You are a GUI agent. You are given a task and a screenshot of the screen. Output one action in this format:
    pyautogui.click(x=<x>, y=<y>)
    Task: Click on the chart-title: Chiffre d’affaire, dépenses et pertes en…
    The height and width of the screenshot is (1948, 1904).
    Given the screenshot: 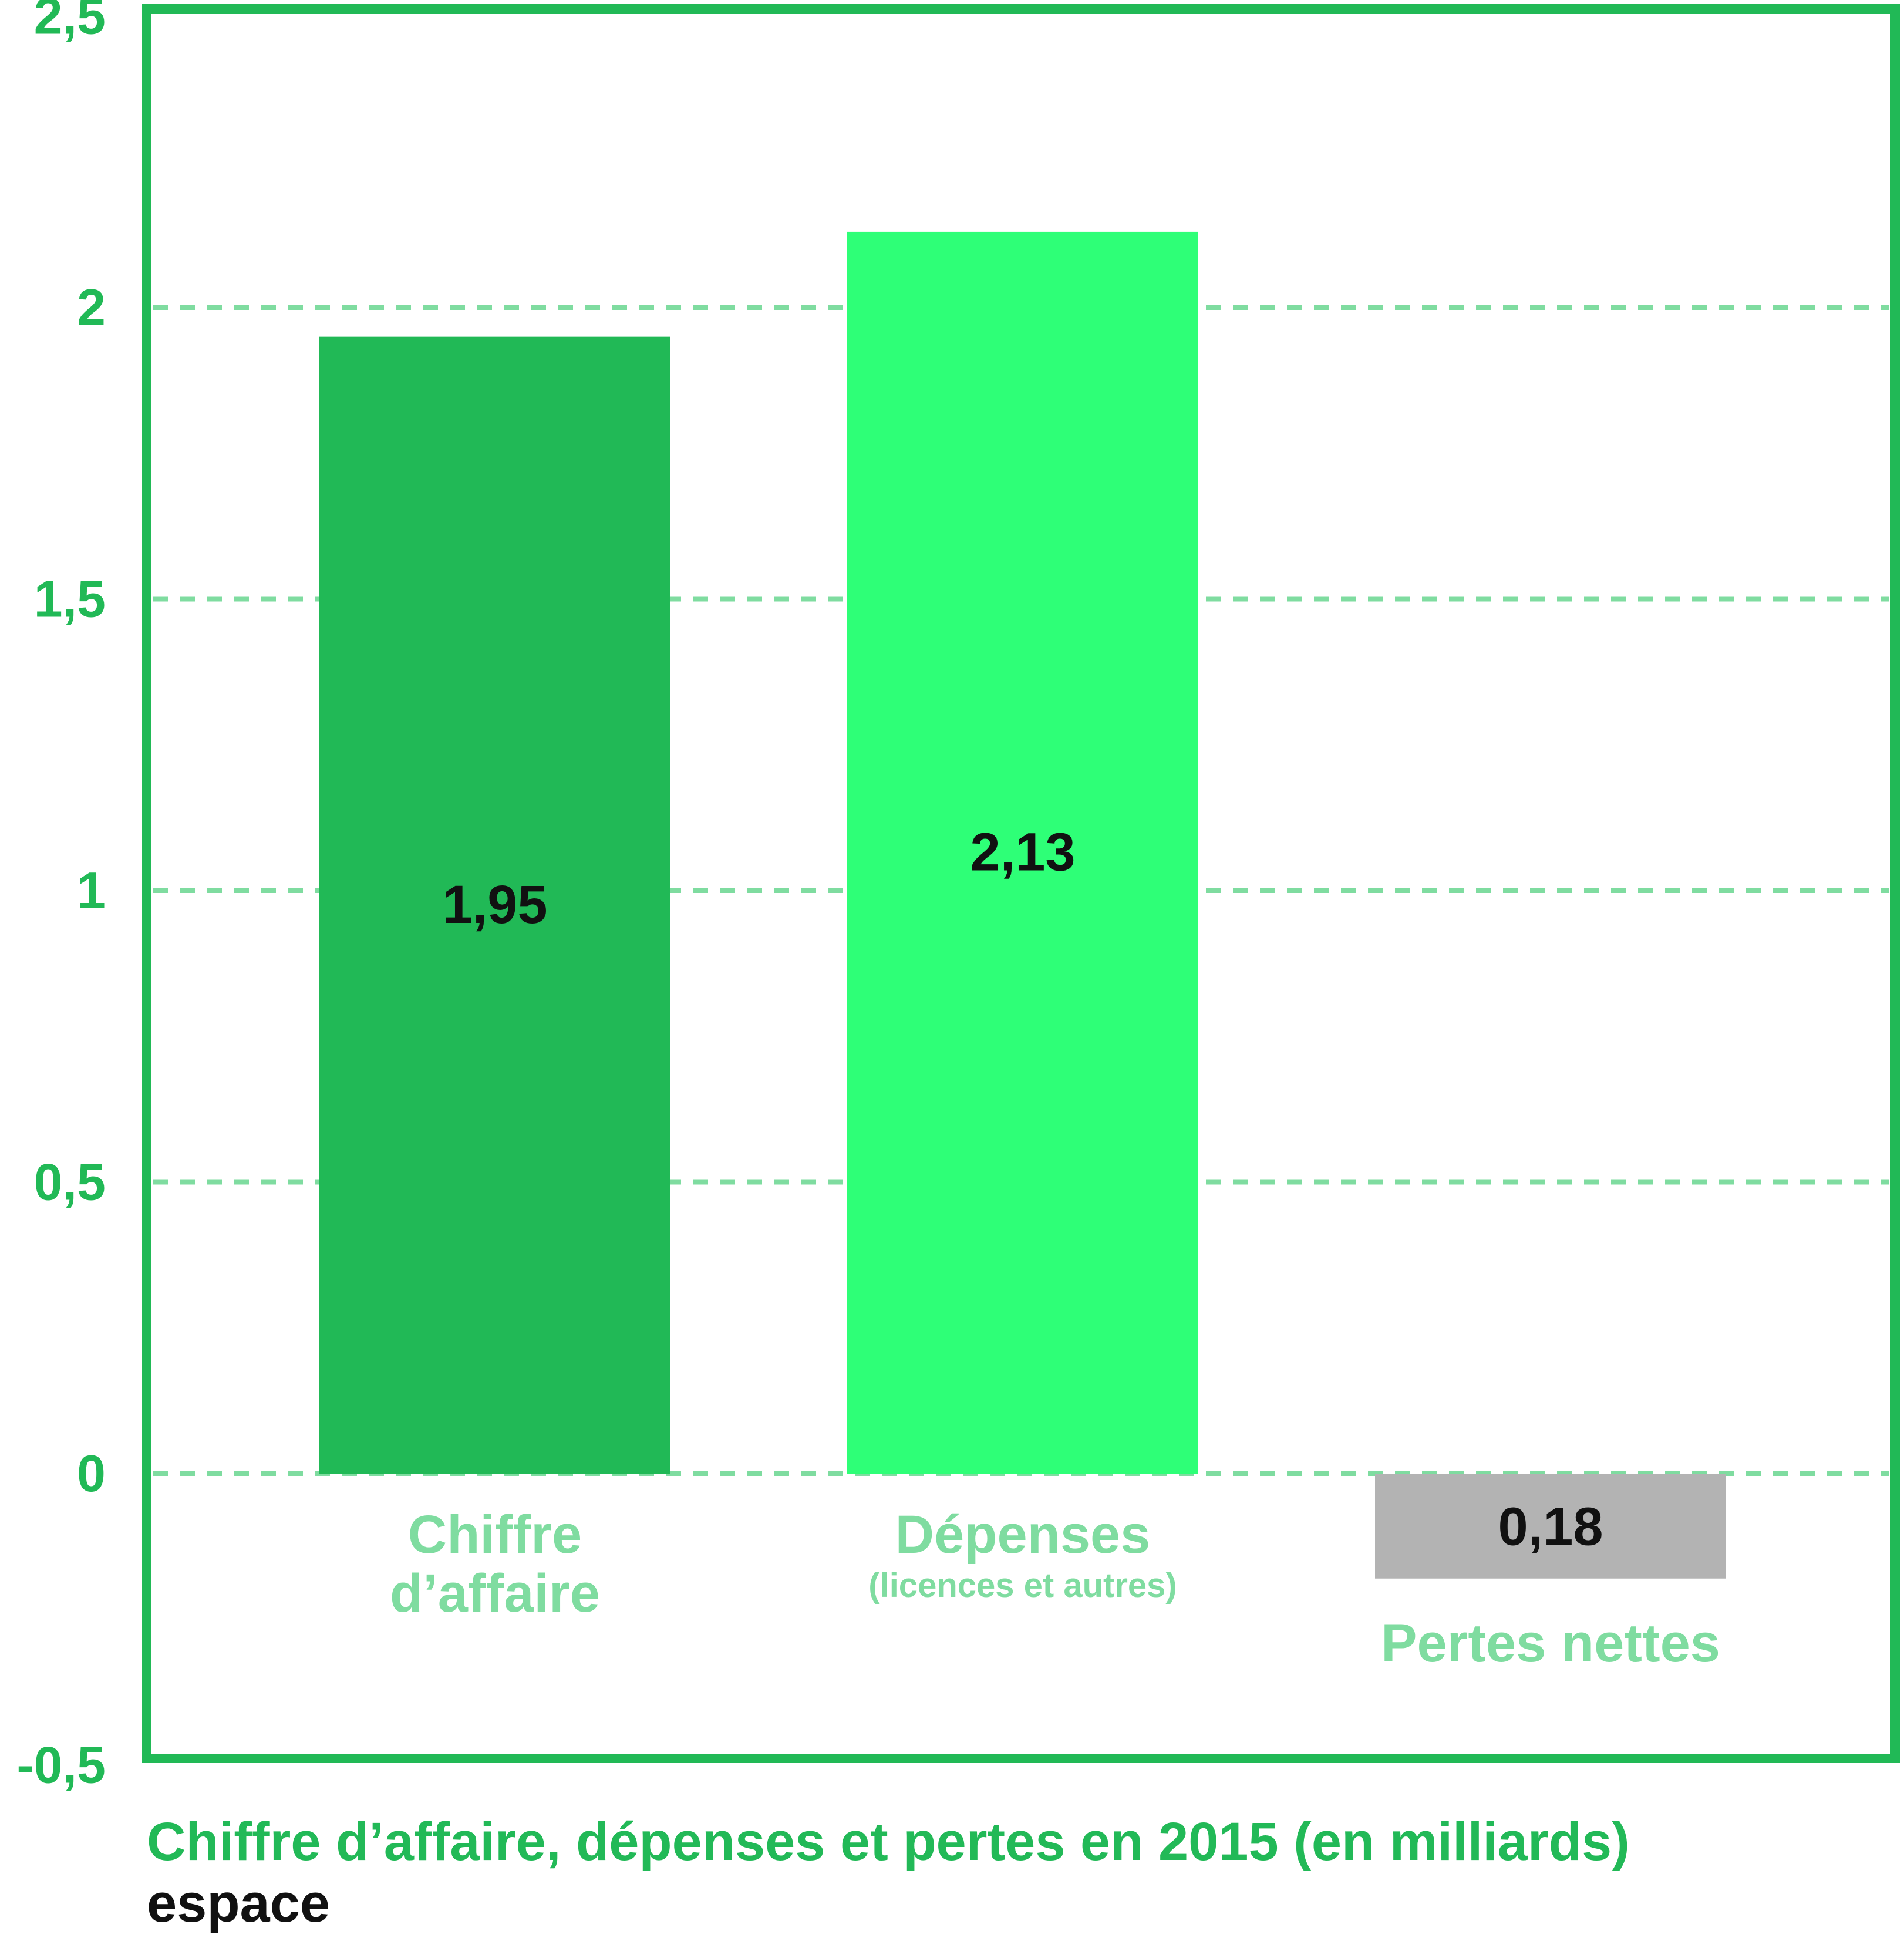 What is the action you would take?
    pyautogui.click(x=888, y=1842)
    